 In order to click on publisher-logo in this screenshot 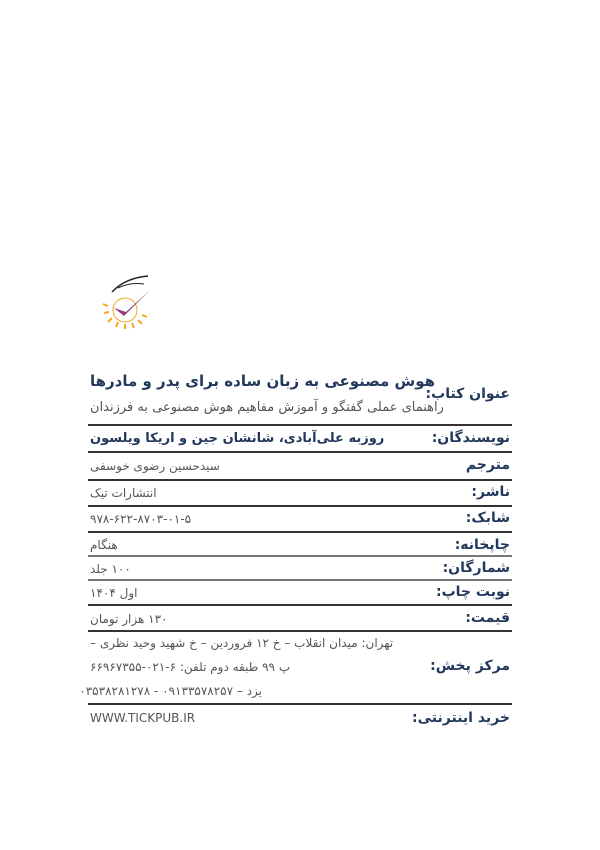, I will do `click(130, 299)`.